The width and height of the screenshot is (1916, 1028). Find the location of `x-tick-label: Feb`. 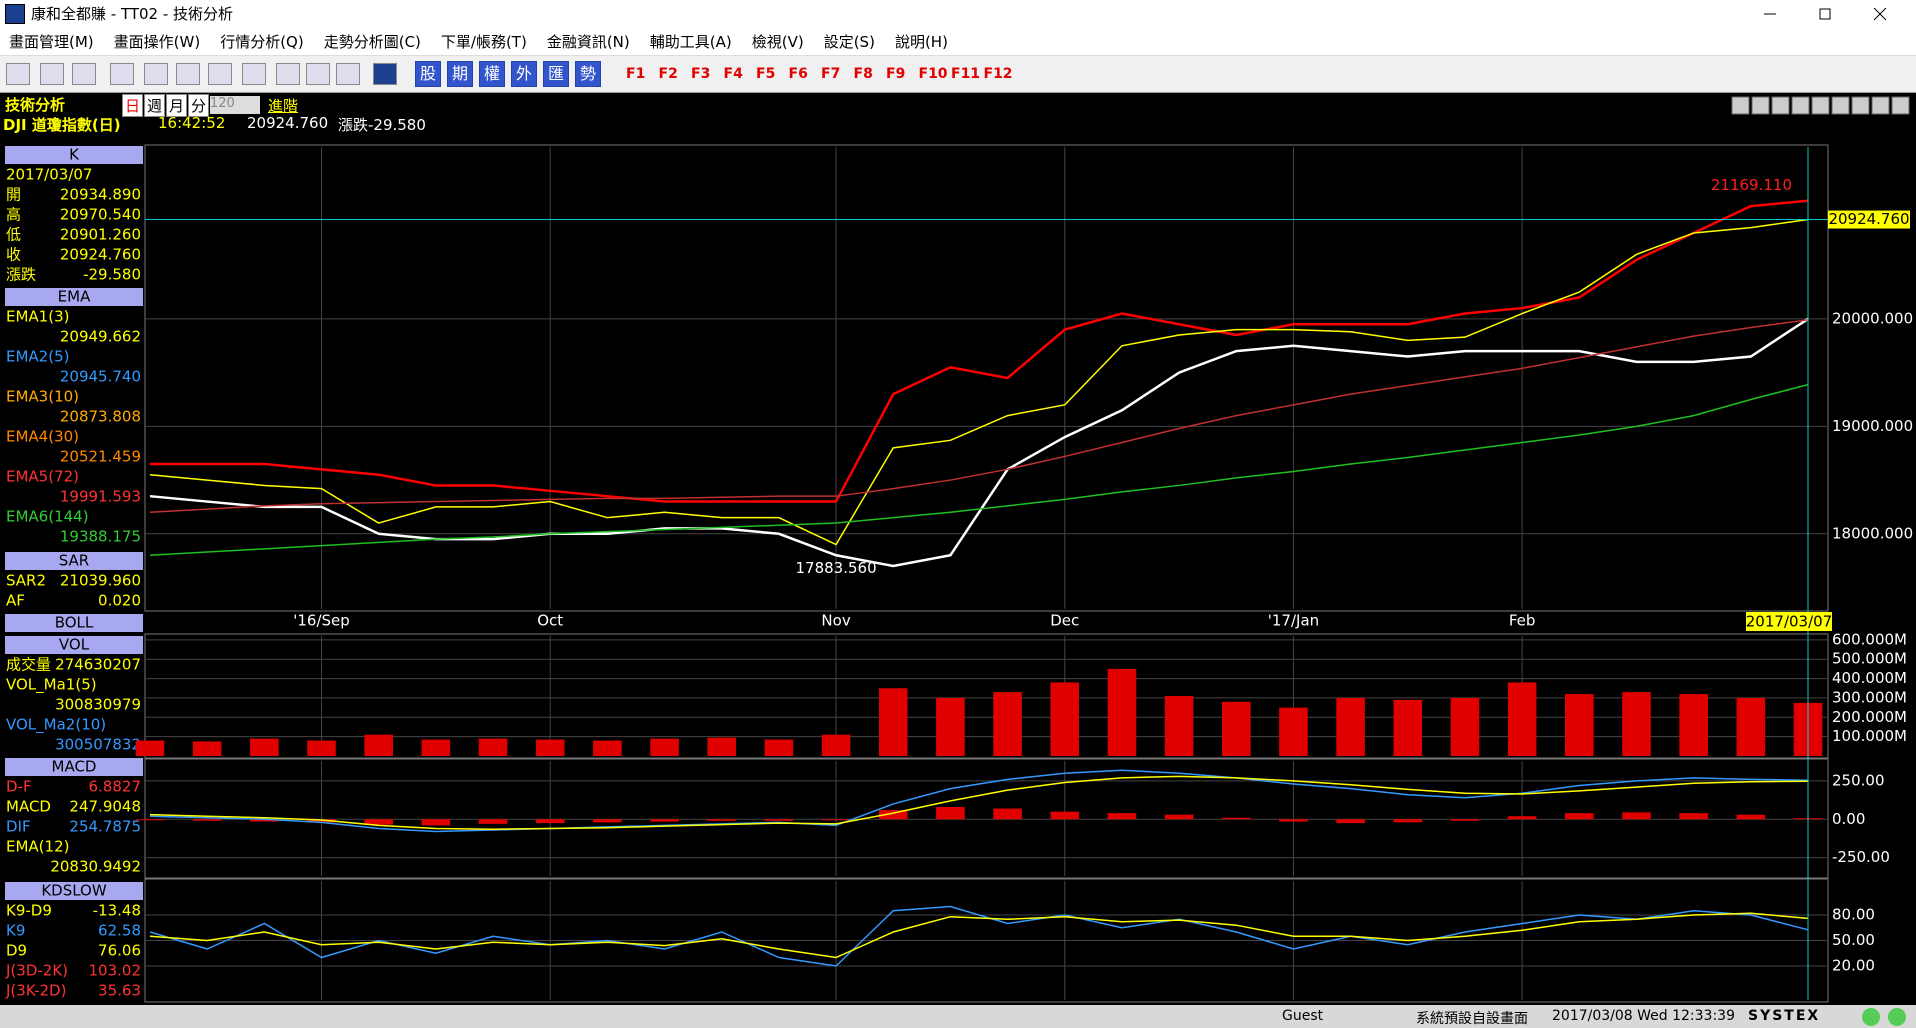

x-tick-label: Feb is located at coordinates (1522, 621).